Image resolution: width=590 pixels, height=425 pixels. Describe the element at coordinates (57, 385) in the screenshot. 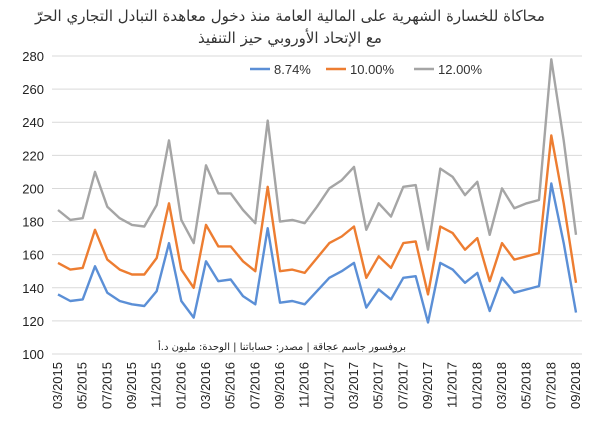

I see `x-tick-label: 03/2015` at that location.